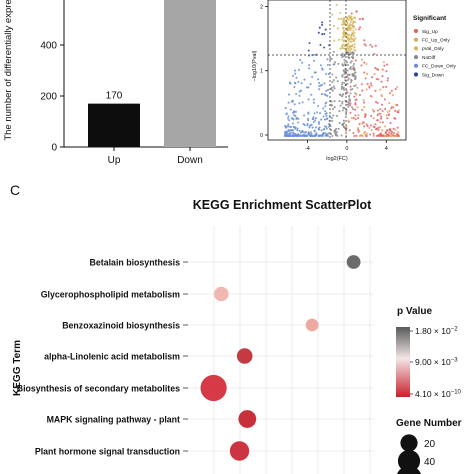 This screenshot has height=474, width=474. What do you see at coordinates (346, 149) in the screenshot?
I see `volcano-x-tick-label: 0` at bounding box center [346, 149].